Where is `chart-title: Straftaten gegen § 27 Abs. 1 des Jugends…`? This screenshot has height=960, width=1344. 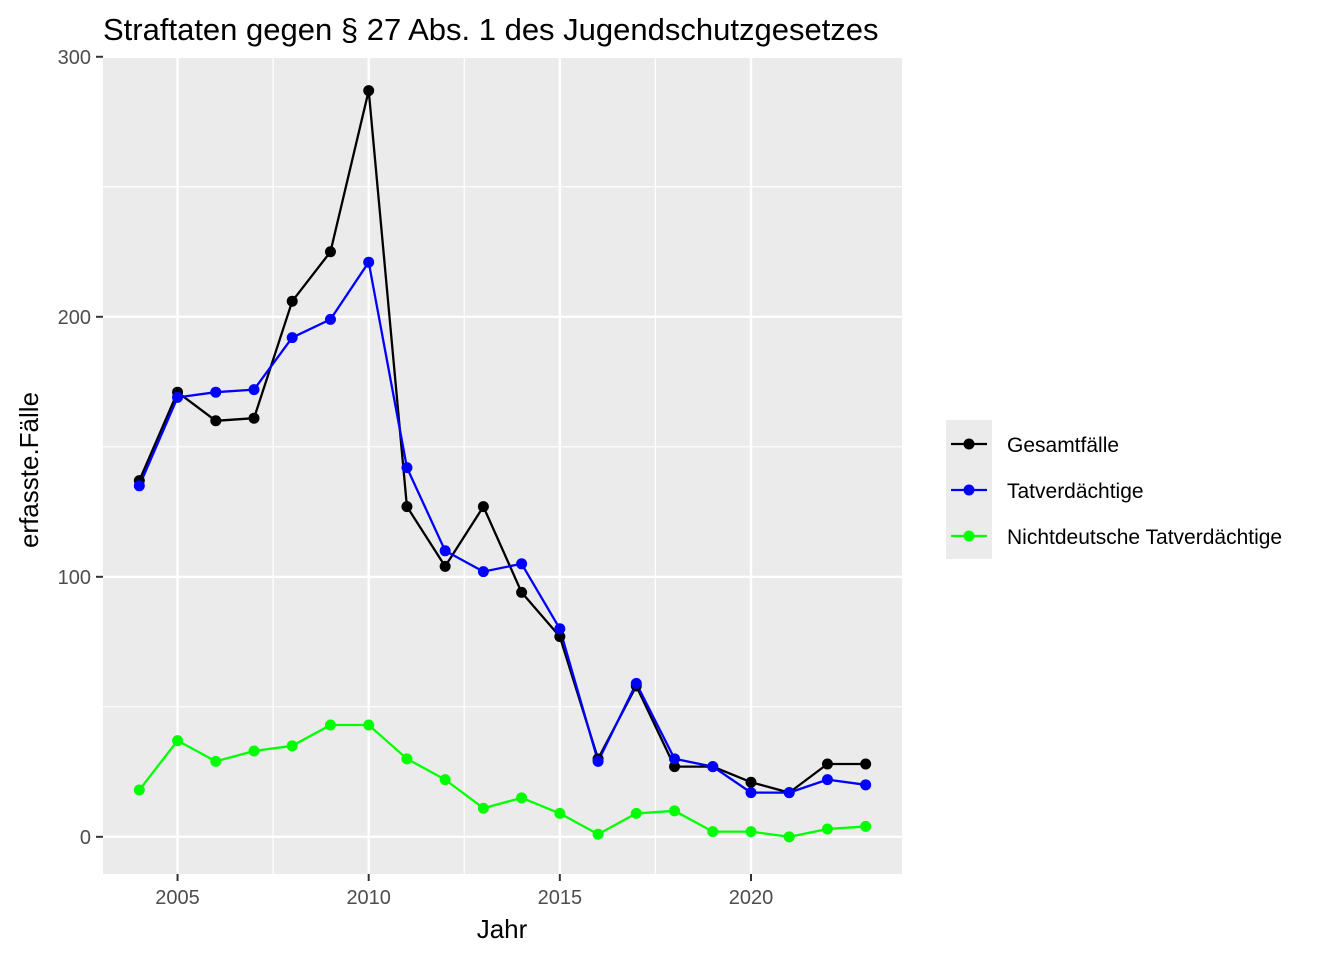
chart-title: Straftaten gegen § 27 Abs. 1 des Jugends… is located at coordinates (491, 29).